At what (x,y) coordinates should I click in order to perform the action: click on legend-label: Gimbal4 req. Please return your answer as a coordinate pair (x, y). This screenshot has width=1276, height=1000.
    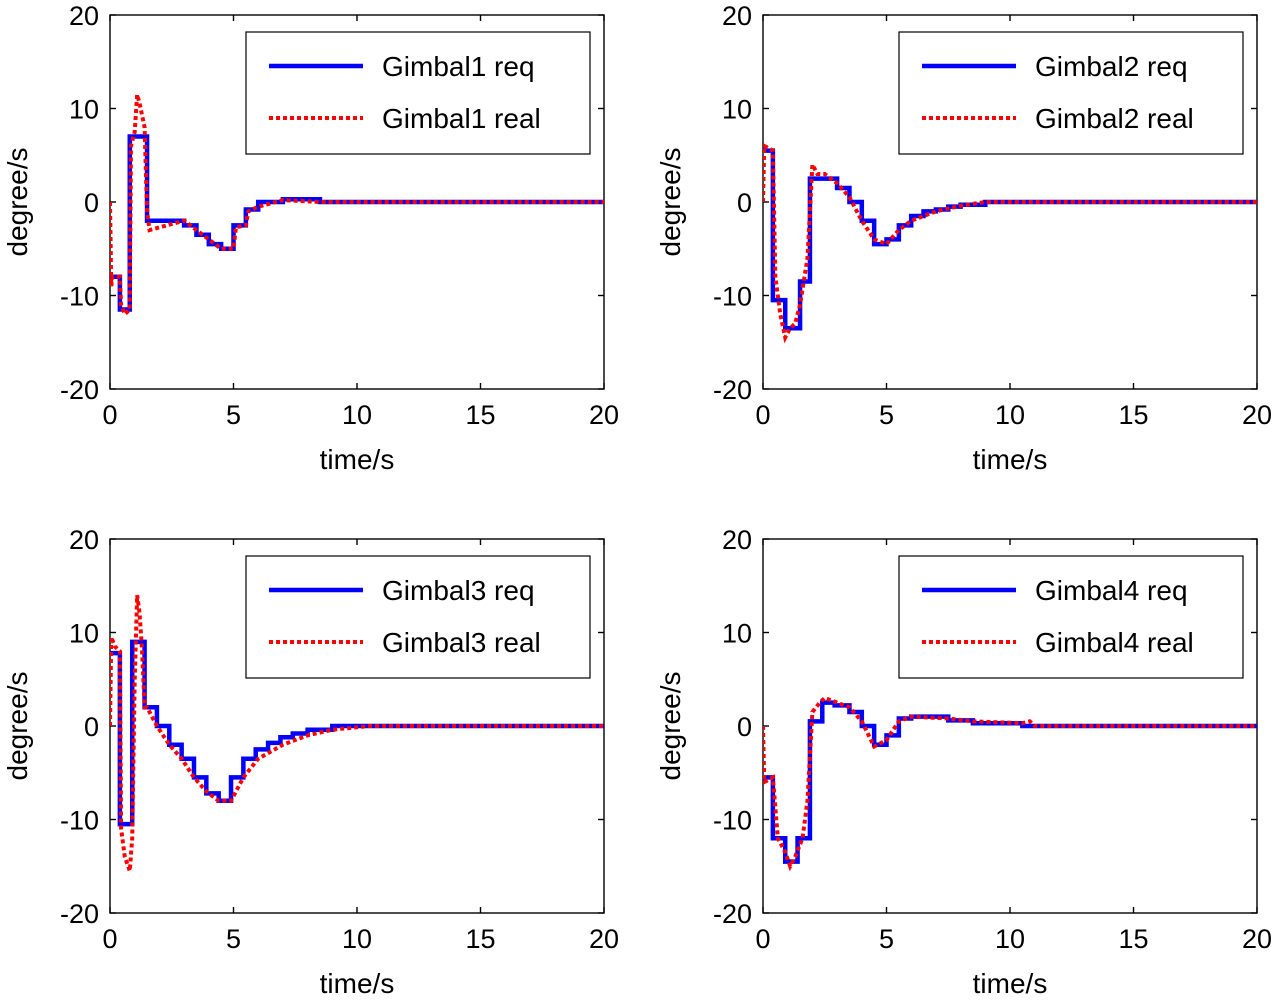
    Looking at the image, I should click on (1111, 590).